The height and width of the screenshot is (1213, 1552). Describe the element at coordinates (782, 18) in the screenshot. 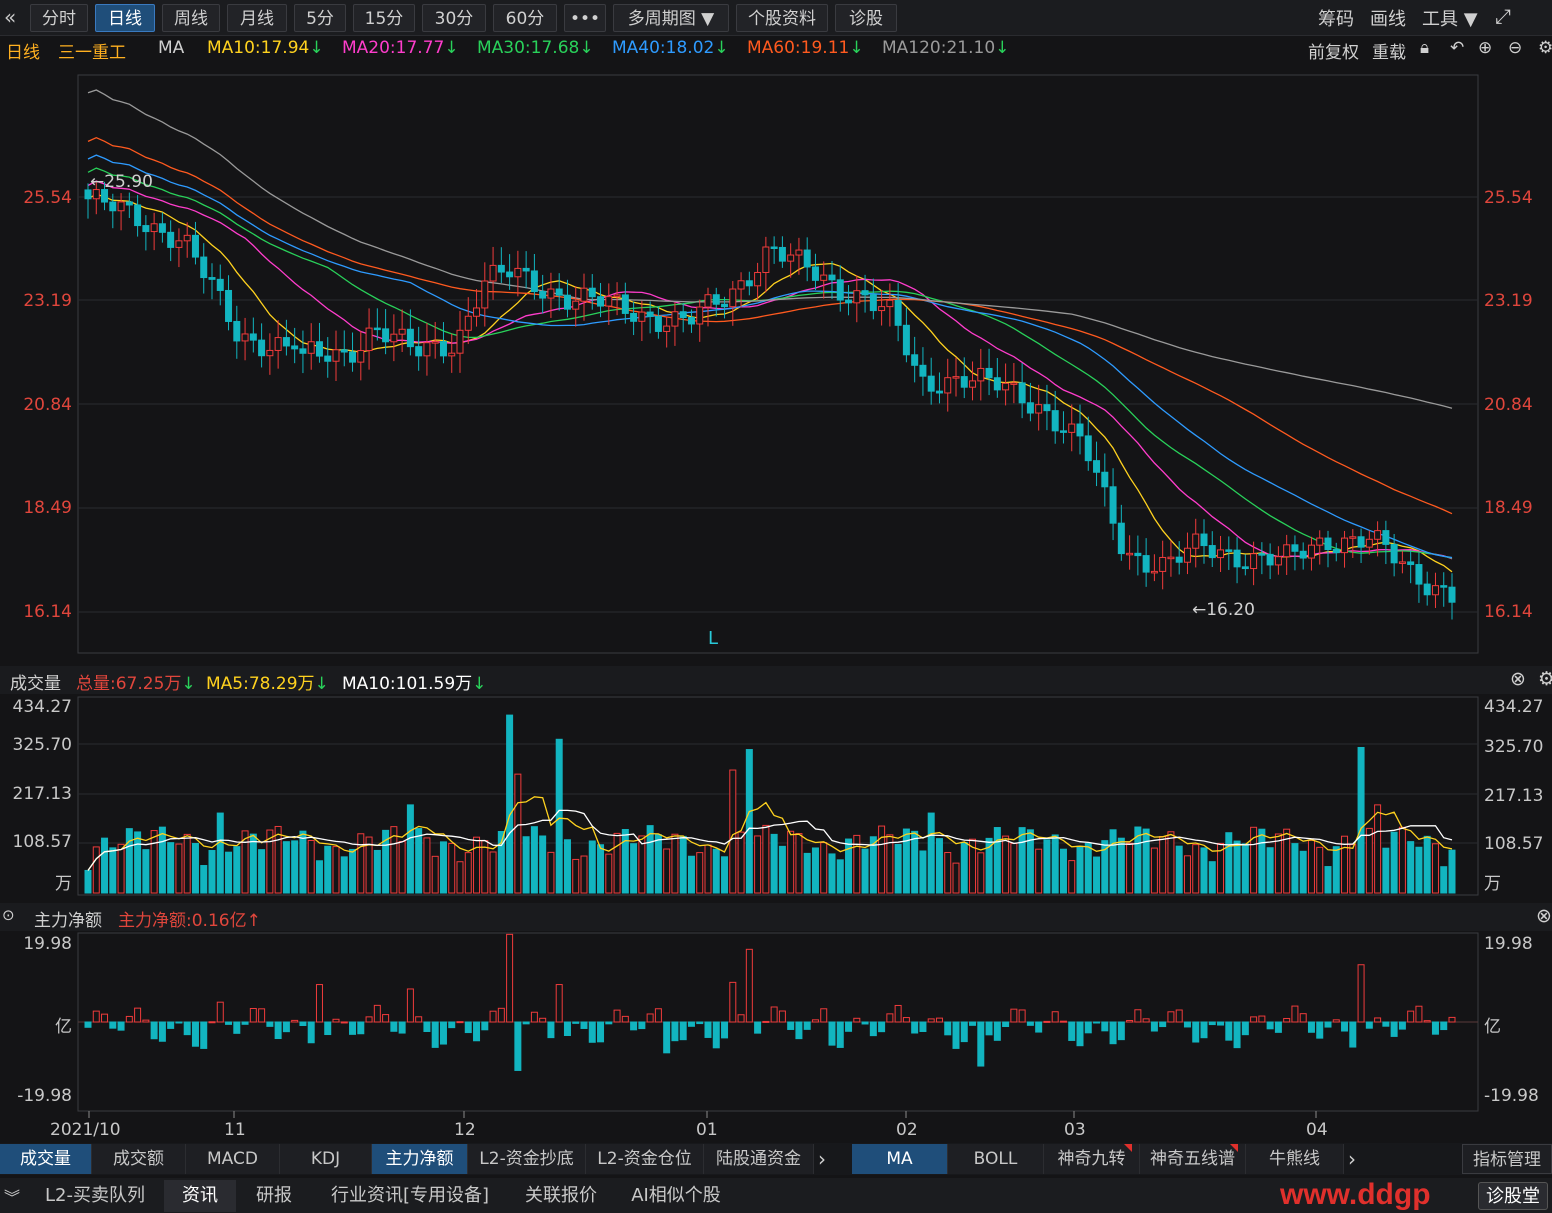

I see `stock-profile-button: 个股资料` at that location.